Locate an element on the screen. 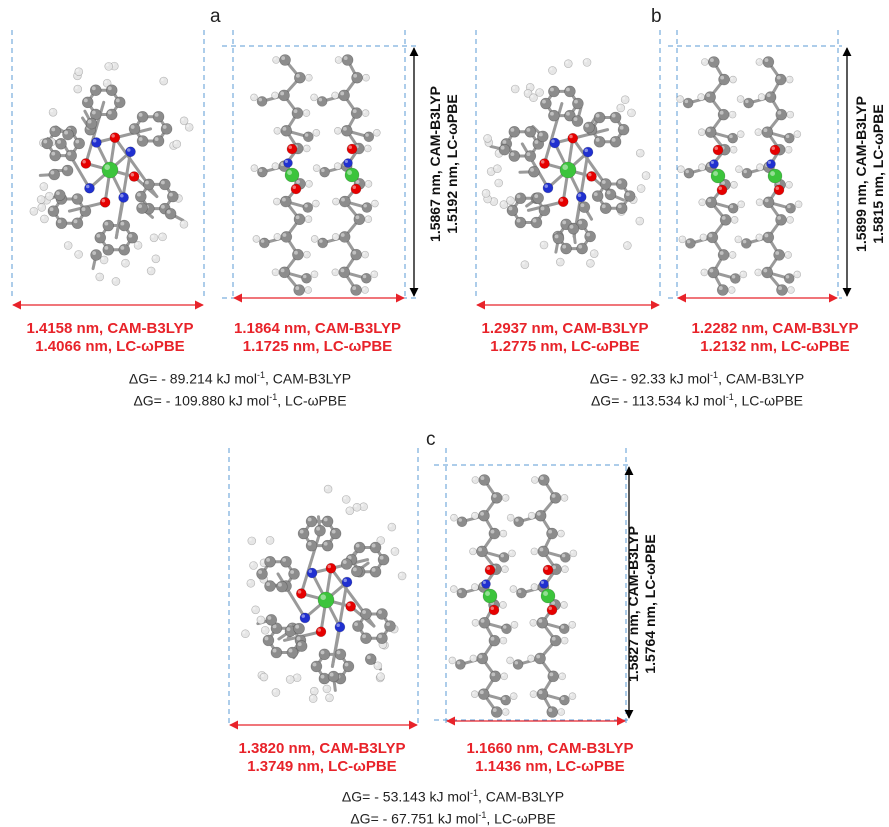  panel-a-front-width-lc: 1.4066 nm, LC-ωPBE is located at coordinates (110, 347).